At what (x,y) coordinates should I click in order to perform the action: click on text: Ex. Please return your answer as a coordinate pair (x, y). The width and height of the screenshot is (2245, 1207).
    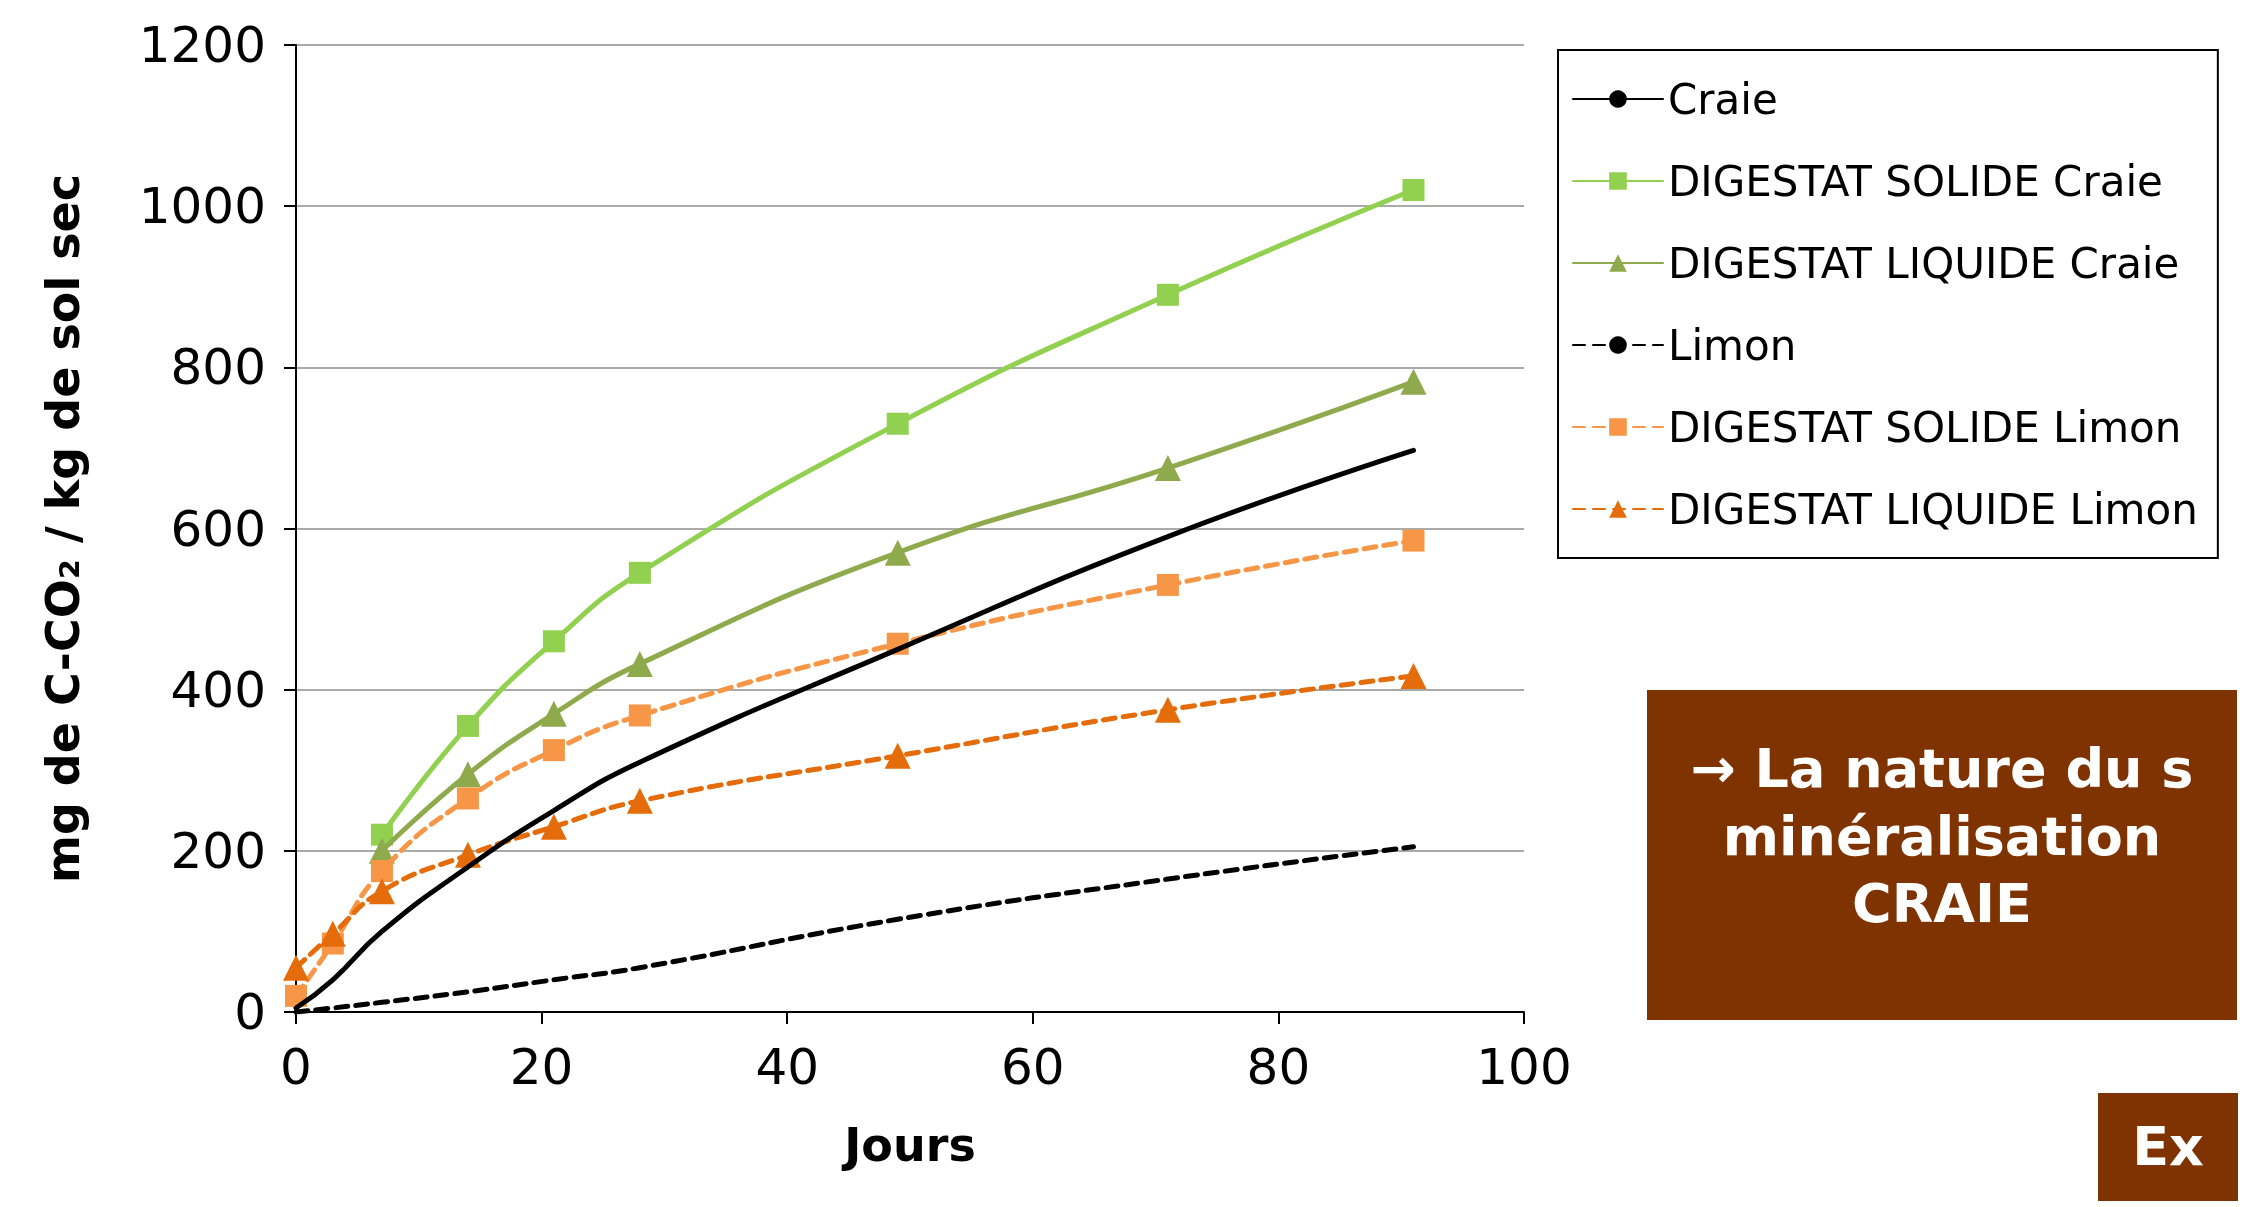
    Looking at the image, I should click on (2168, 1147).